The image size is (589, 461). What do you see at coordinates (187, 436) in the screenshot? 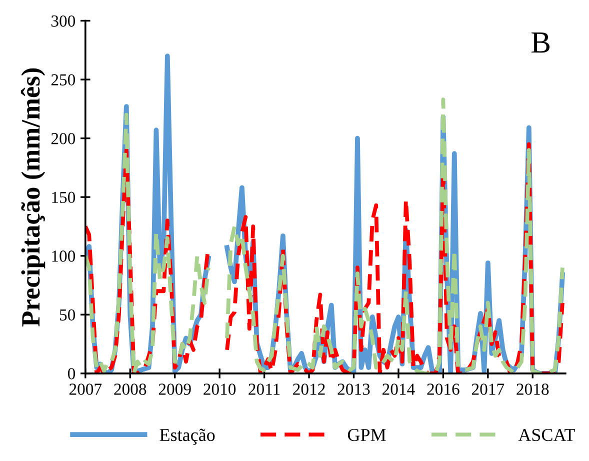
I see `legend-label: Estação` at bounding box center [187, 436].